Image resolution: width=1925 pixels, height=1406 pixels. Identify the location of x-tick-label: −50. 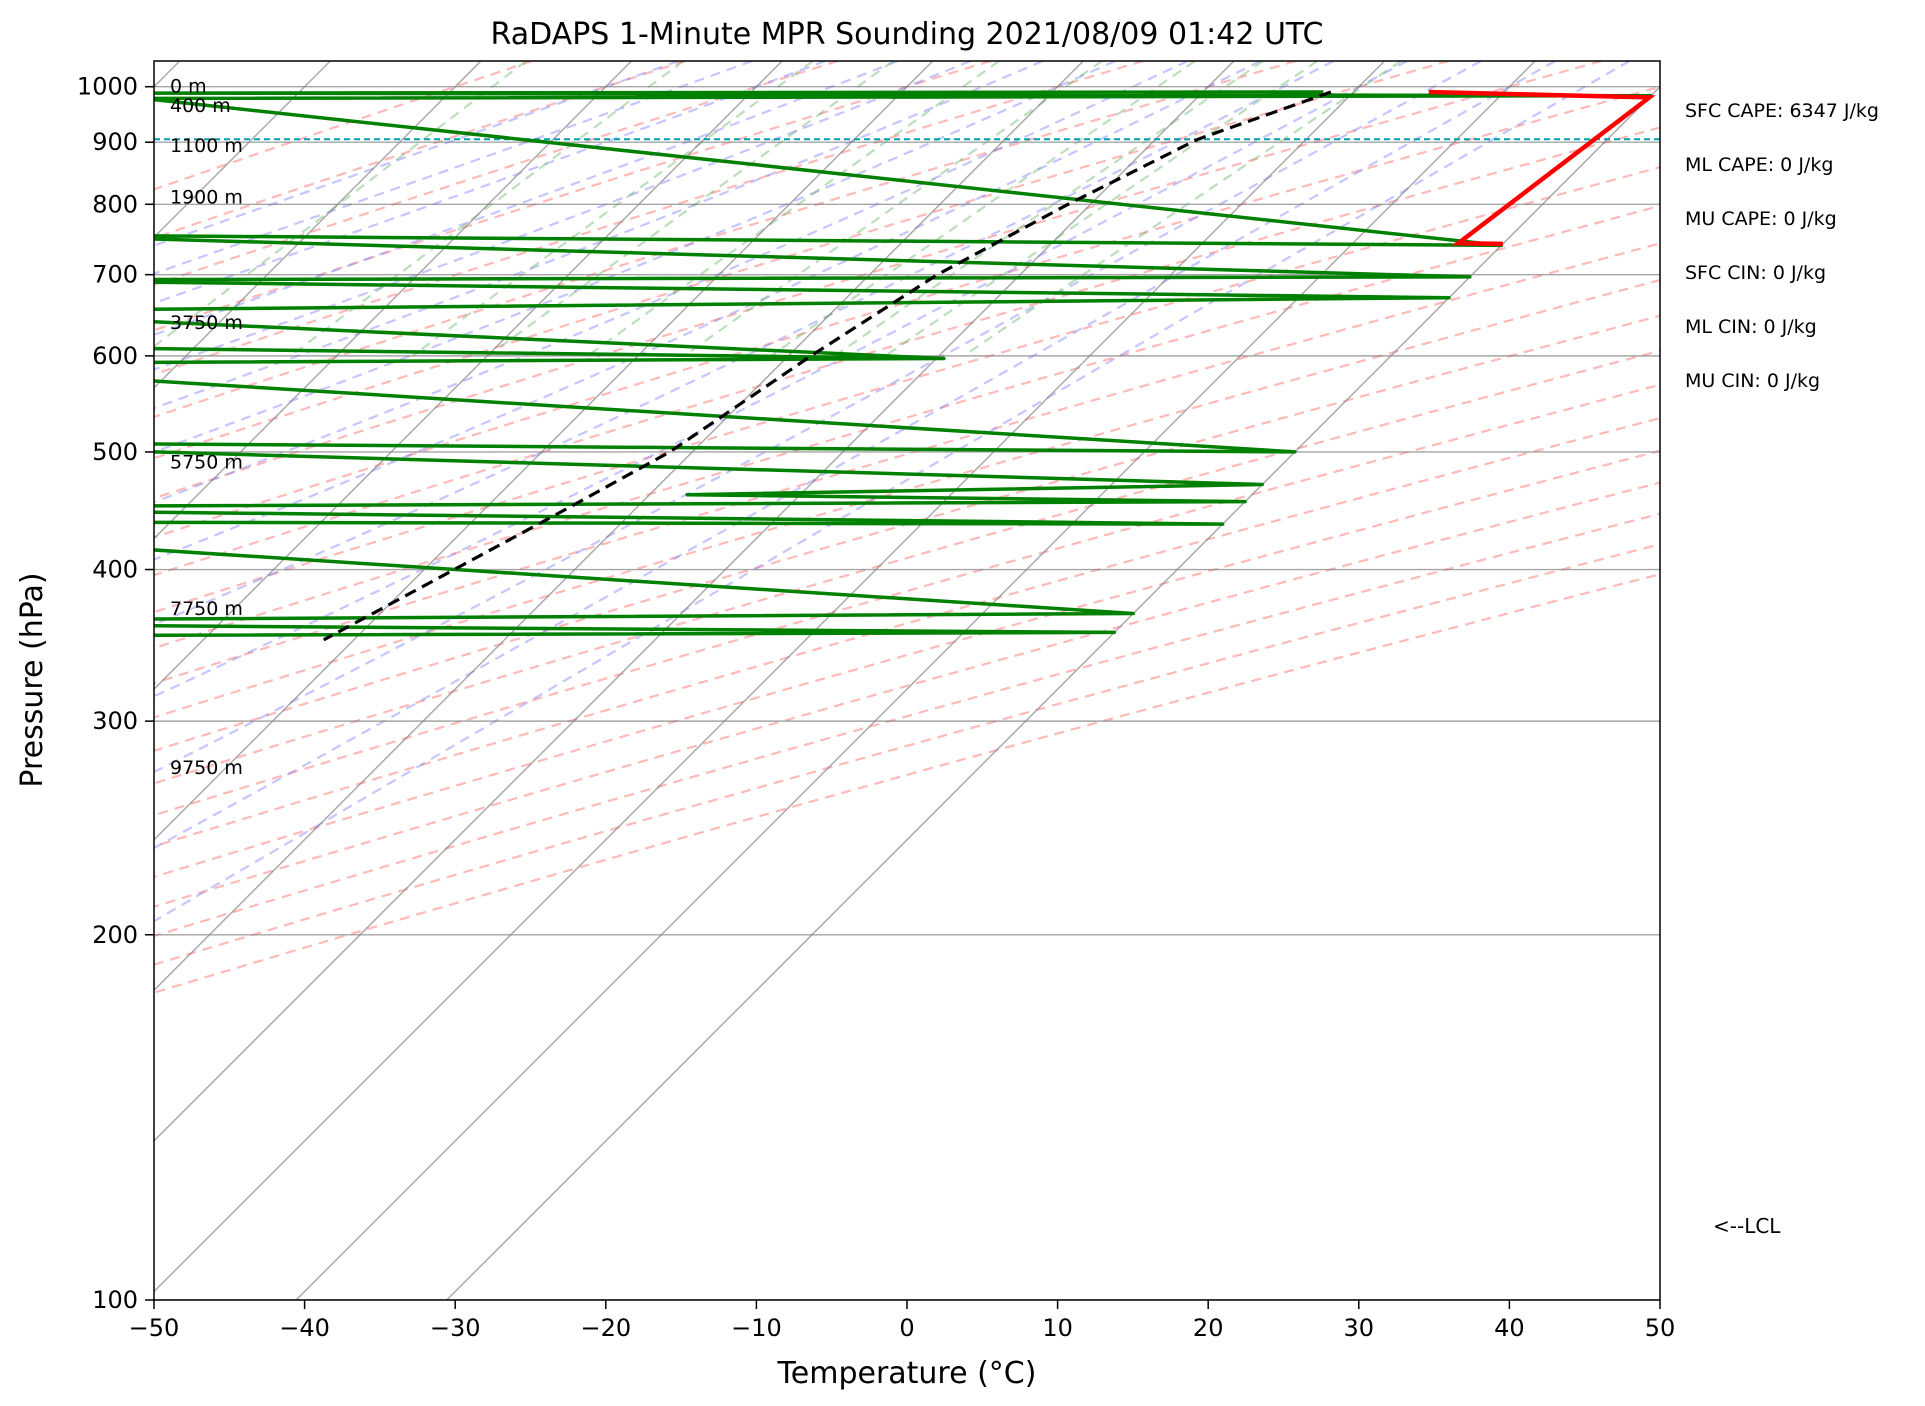
(154, 1328).